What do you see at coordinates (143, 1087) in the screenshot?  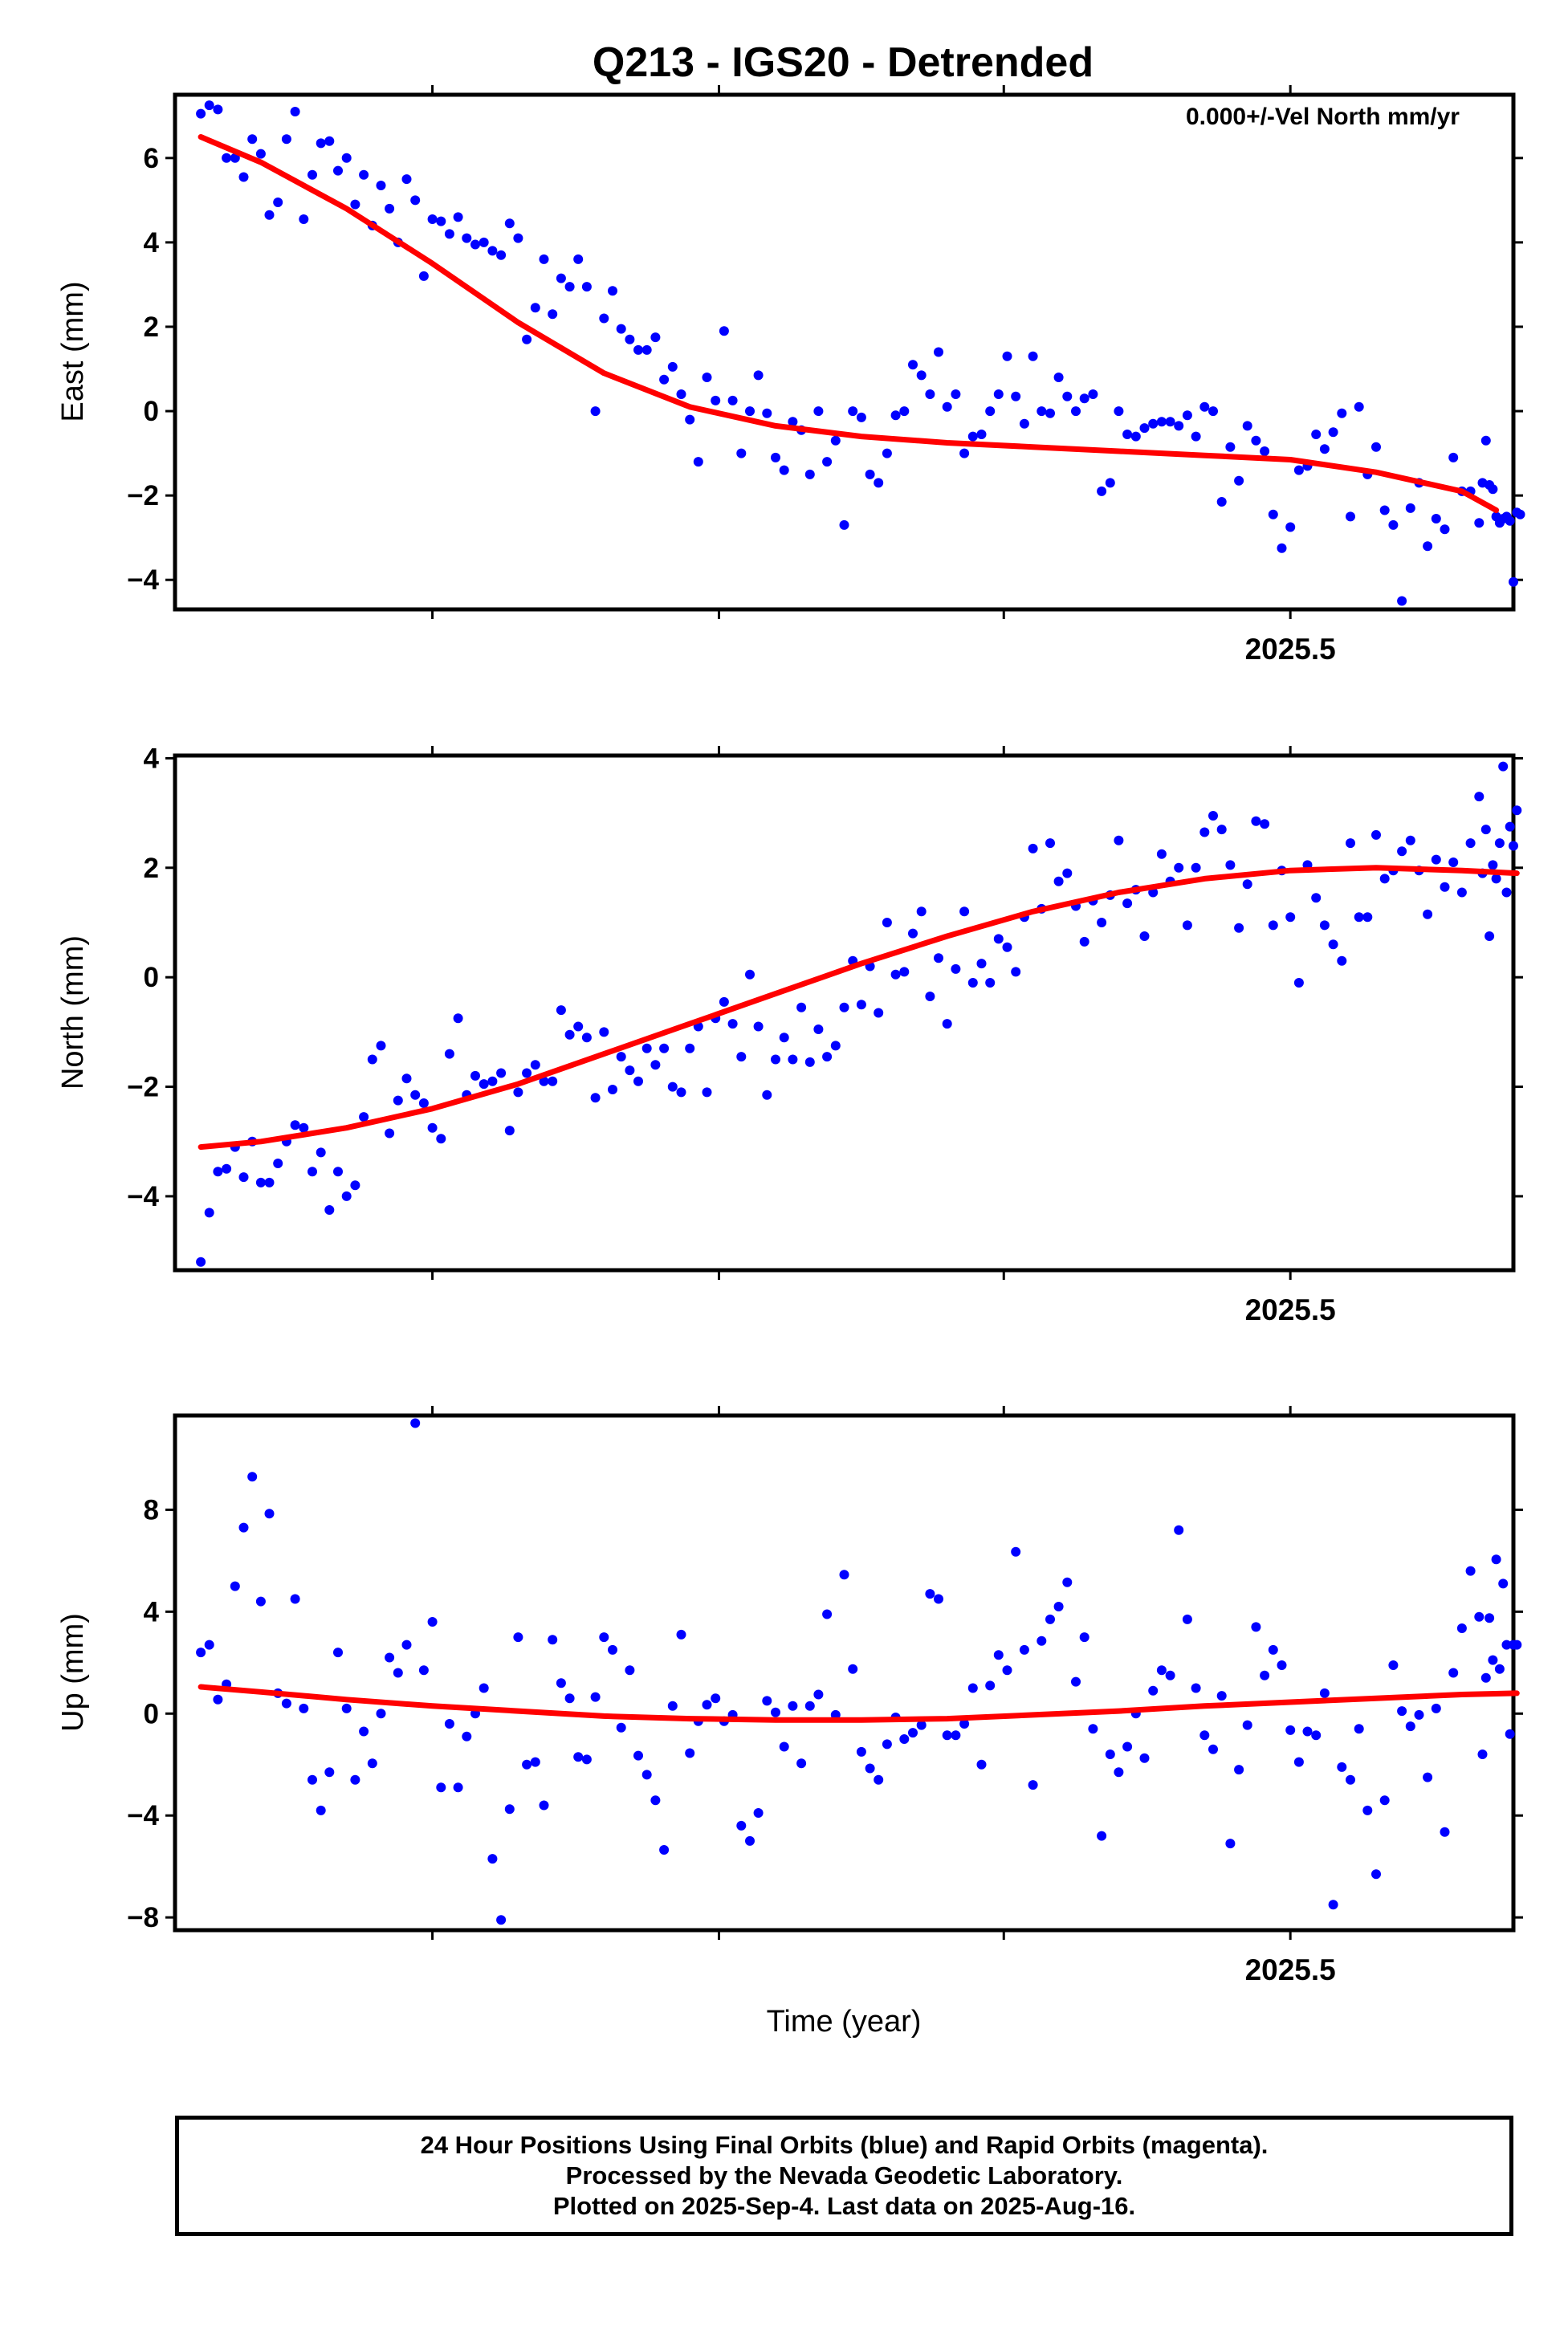 I see `y-tick-label: −2` at bounding box center [143, 1087].